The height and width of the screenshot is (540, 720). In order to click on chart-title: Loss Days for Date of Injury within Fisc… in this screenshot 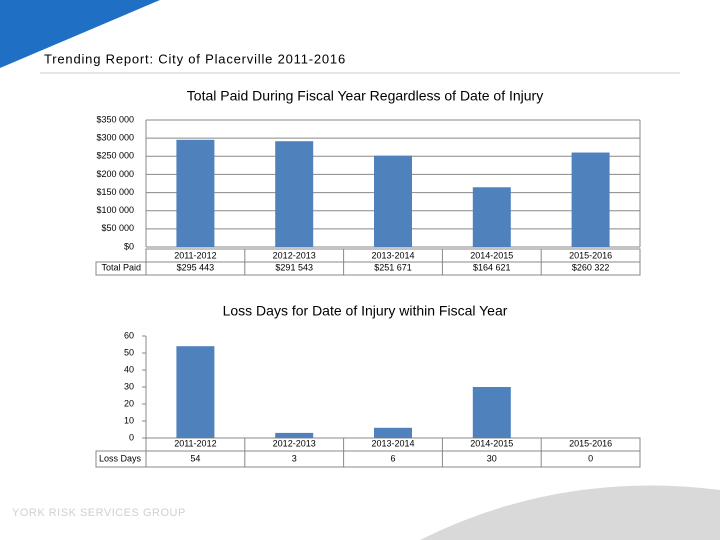, I will do `click(365, 311)`.